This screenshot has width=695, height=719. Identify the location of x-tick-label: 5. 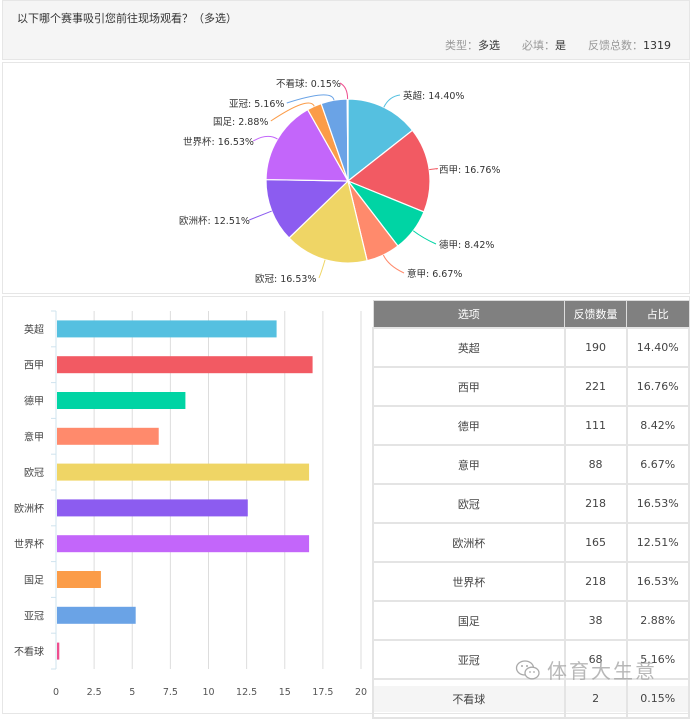
(132, 692).